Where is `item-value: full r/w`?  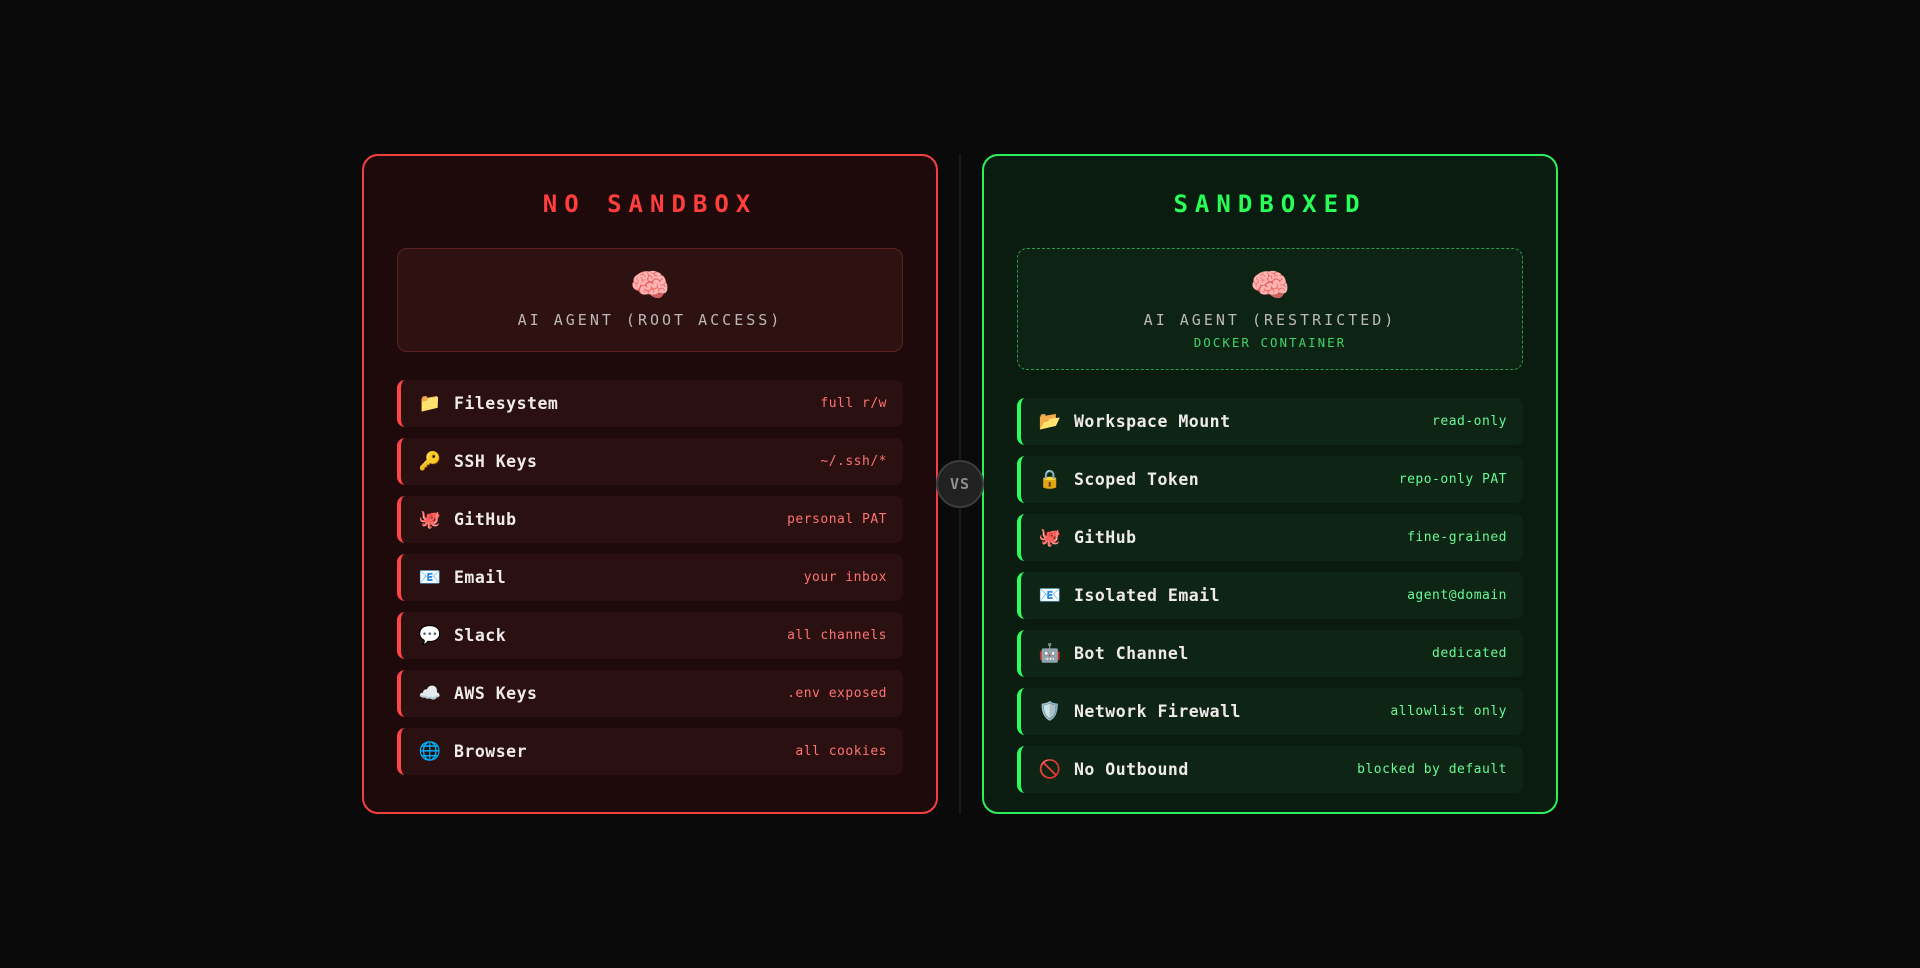 item-value: full r/w is located at coordinates (853, 403).